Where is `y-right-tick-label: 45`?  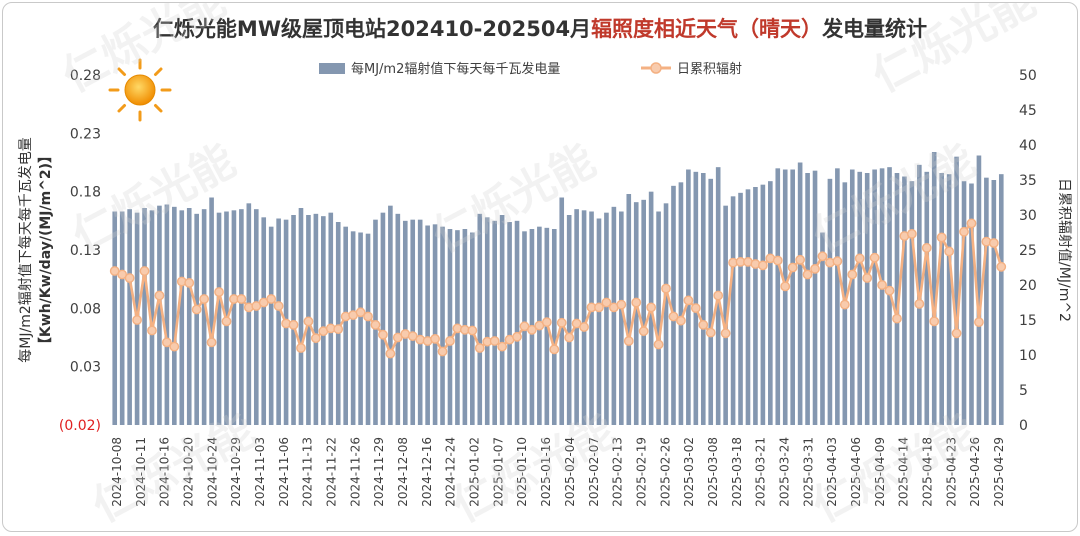
y-right-tick-label: 45 is located at coordinates (1028, 111).